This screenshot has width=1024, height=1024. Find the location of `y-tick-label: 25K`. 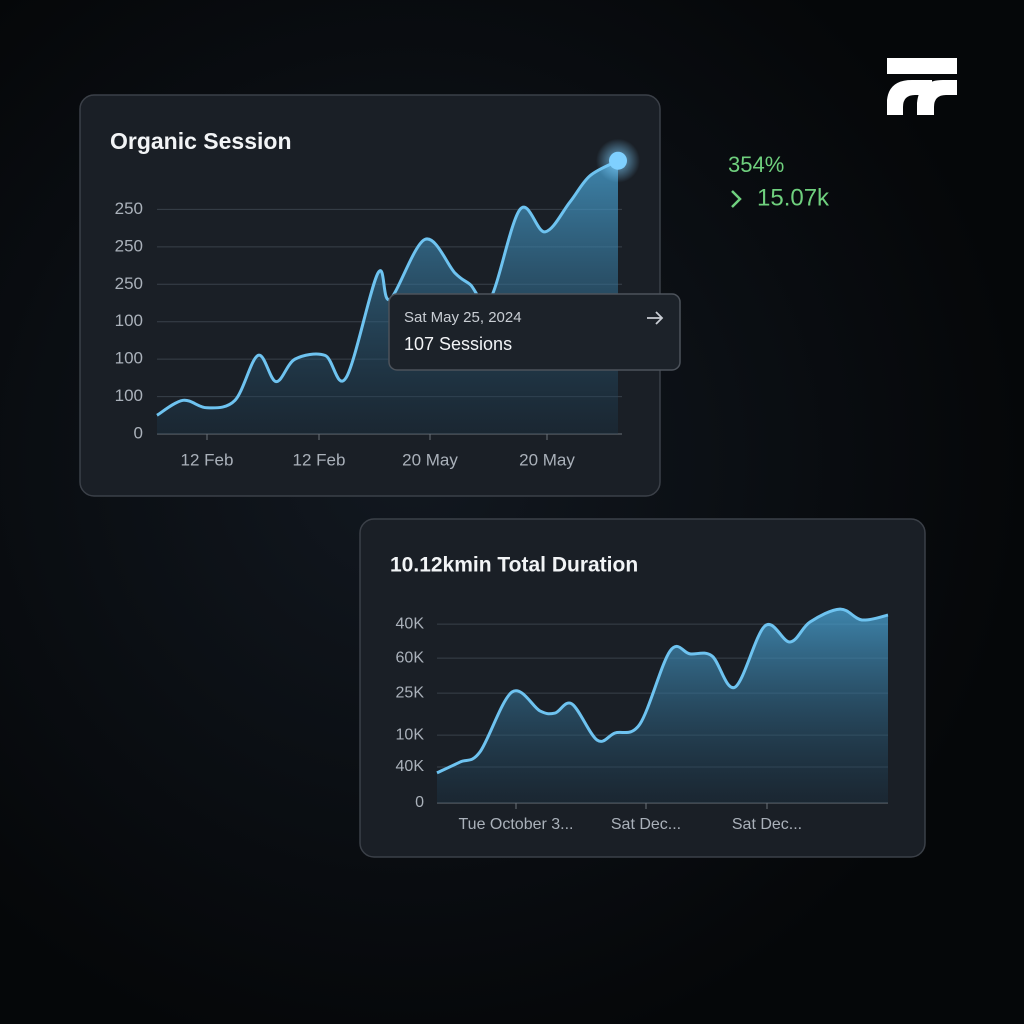

y-tick-label: 25K is located at coordinates (410, 692).